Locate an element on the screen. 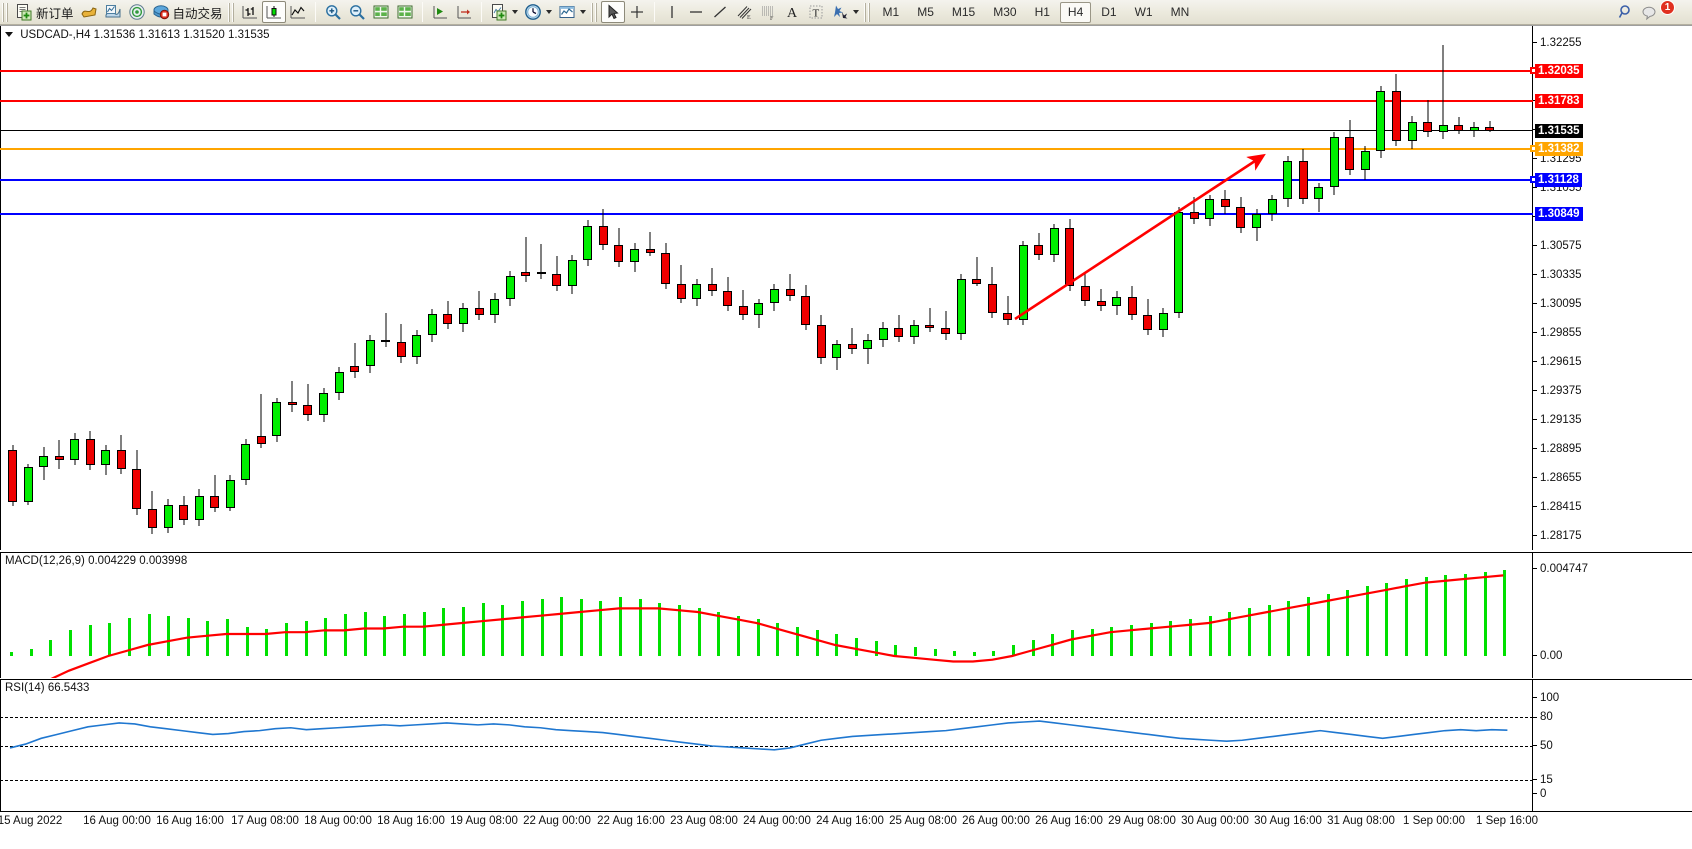  timeframe-m1: M1 is located at coordinates (891, 12).